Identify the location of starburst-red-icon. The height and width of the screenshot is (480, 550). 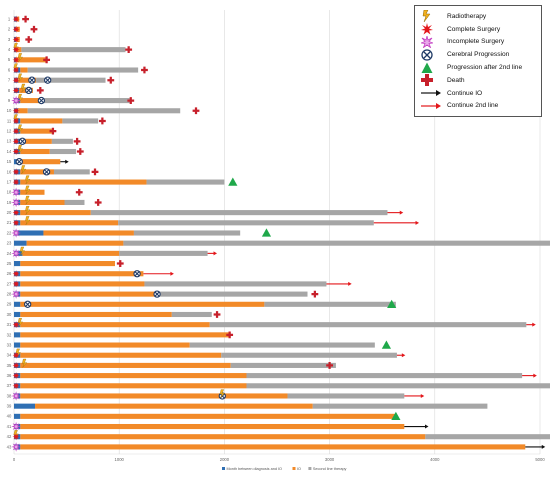
(434, 29).